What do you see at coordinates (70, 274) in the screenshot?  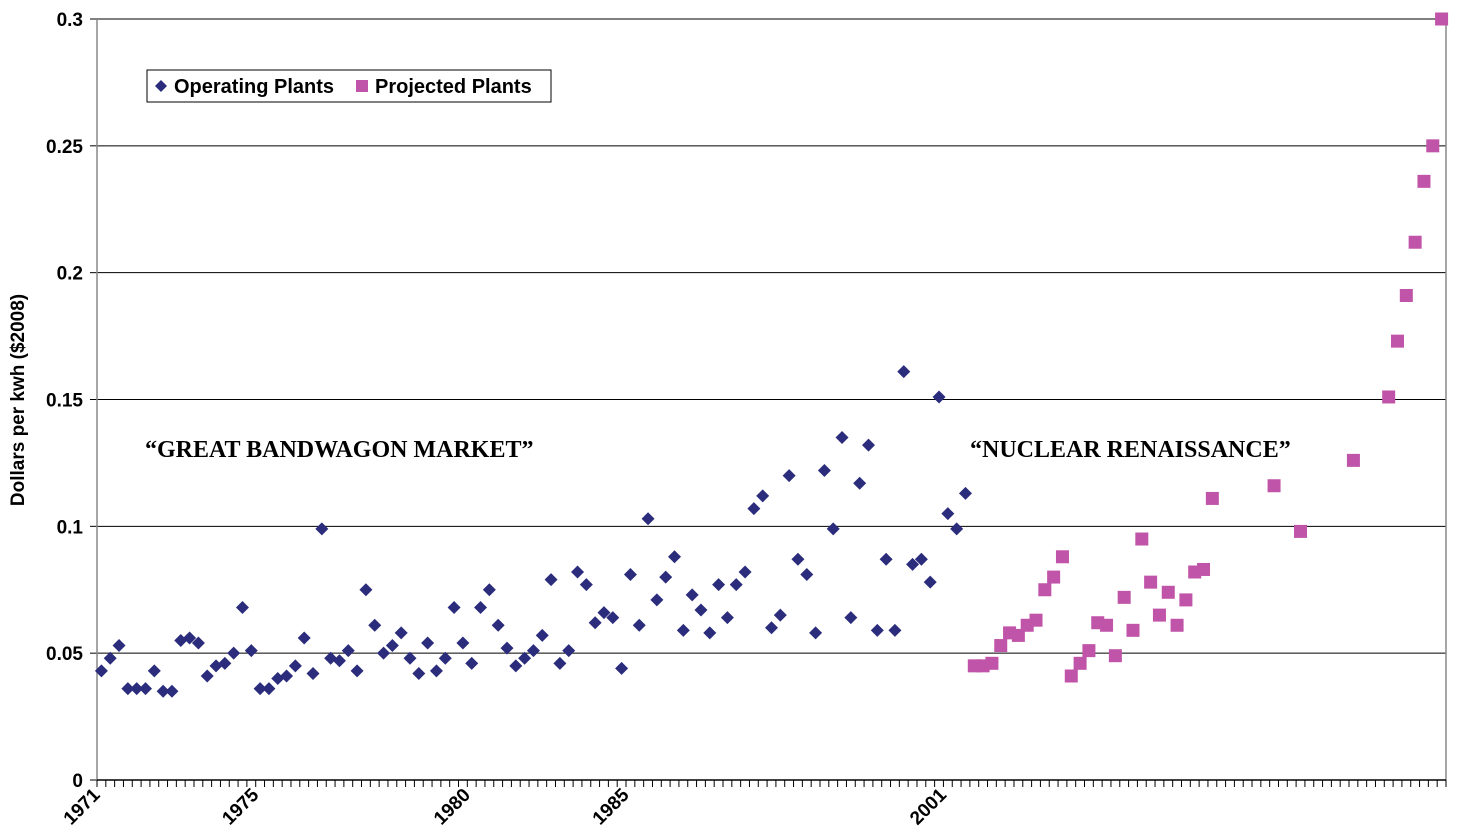 I see `y-tick-label: 0.2` at bounding box center [70, 274].